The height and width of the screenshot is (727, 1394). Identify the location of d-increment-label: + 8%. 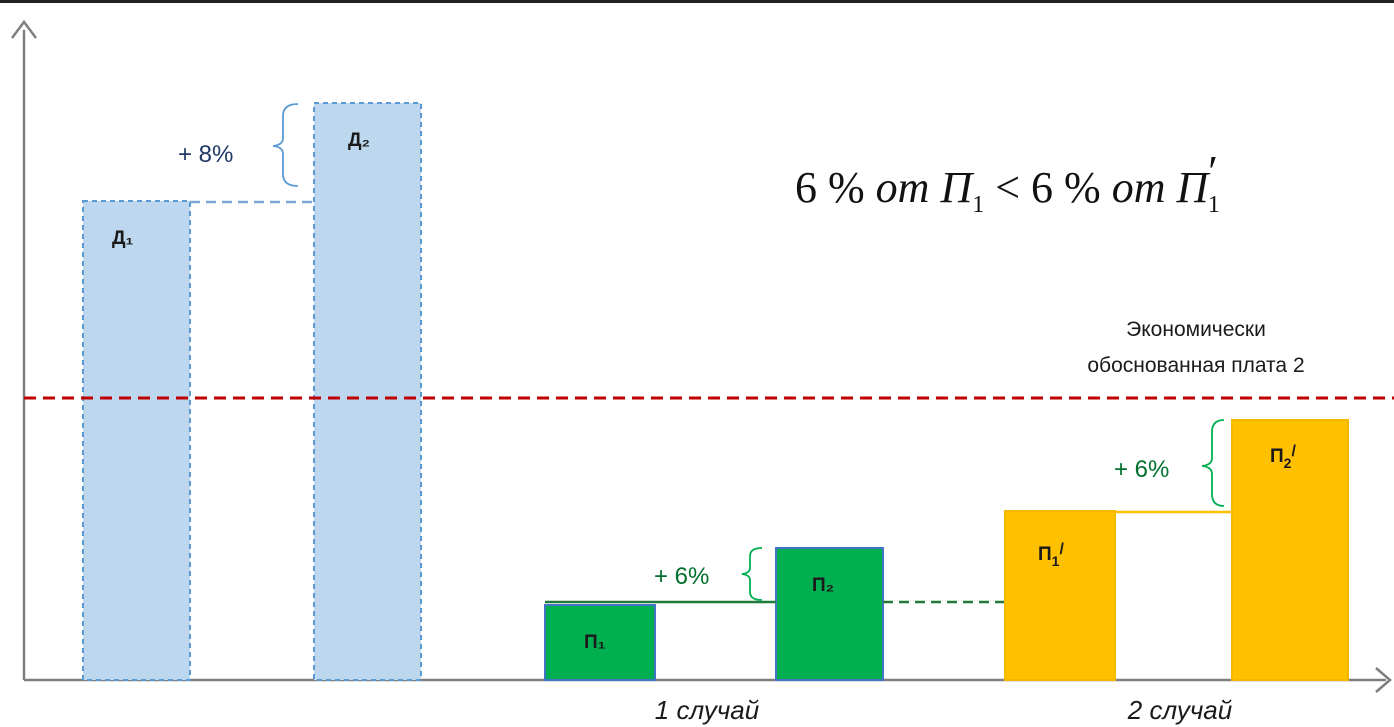
(205, 154).